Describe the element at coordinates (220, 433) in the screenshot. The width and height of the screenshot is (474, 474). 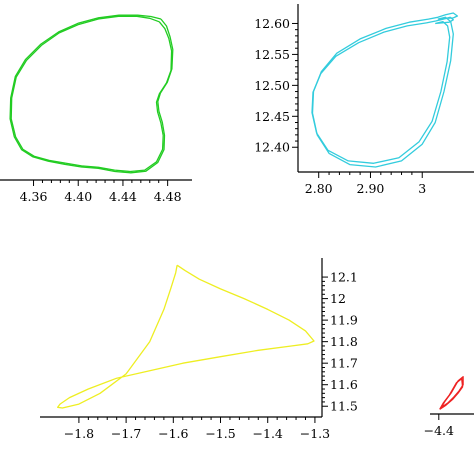
I see `x-tick-label: −1.5` at that location.